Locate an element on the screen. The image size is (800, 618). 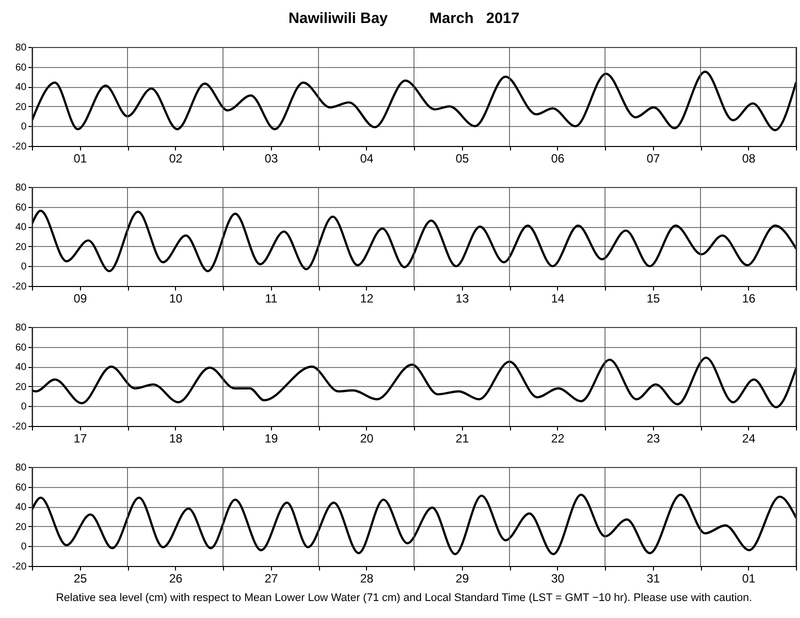
x-tick-label: 20 is located at coordinates (367, 439).